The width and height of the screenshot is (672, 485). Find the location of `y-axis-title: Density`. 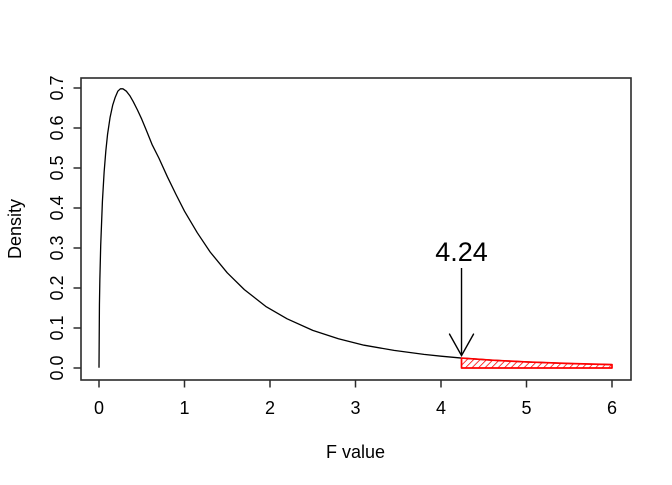

y-axis-title: Density is located at coordinates (15, 229).